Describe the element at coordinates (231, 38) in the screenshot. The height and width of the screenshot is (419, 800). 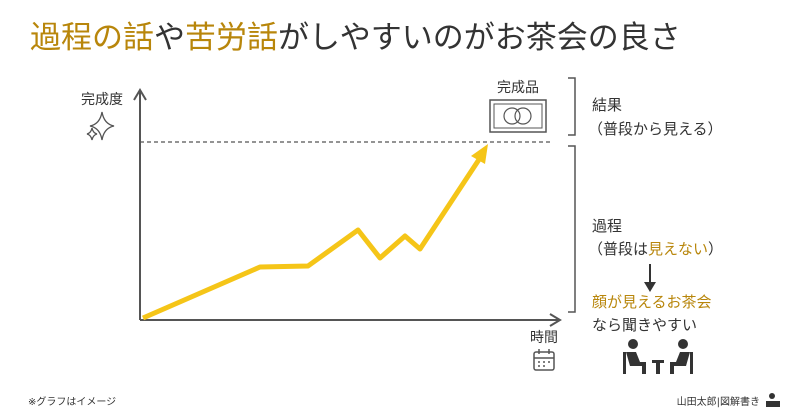
I see `title-part: 苦労話` at that location.